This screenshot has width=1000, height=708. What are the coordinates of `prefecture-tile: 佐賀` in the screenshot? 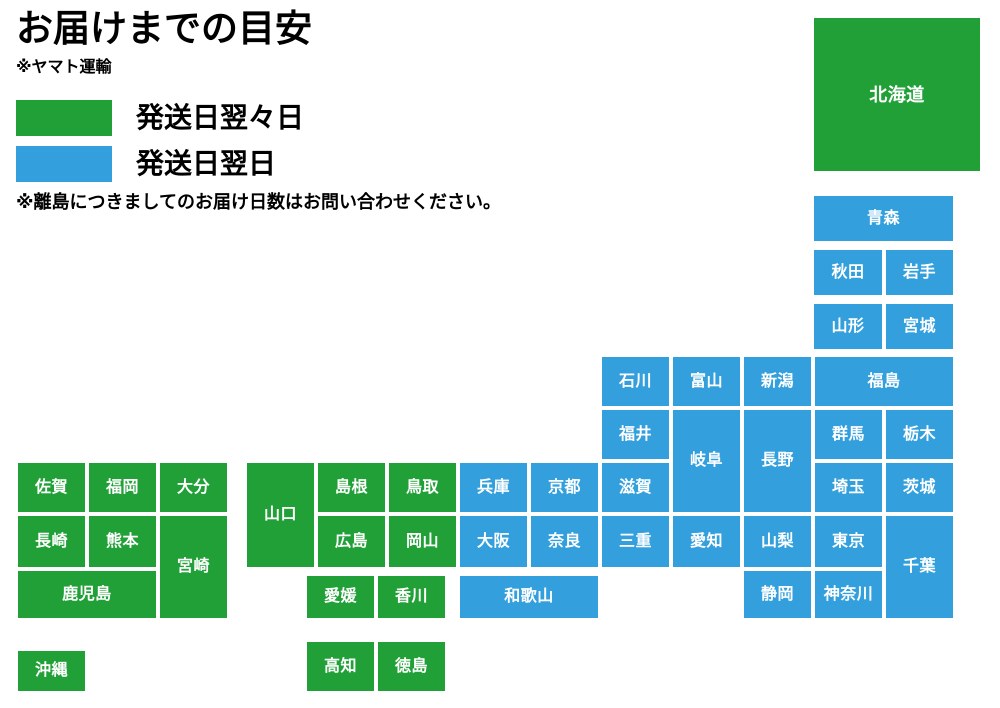 It's located at (51, 487).